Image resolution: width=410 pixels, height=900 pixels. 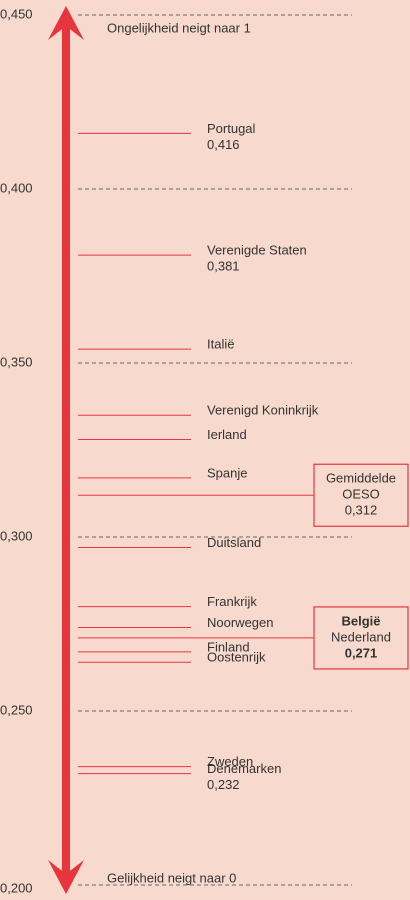 What do you see at coordinates (236, 657) in the screenshot?
I see `item-label: Oostenrijk` at bounding box center [236, 657].